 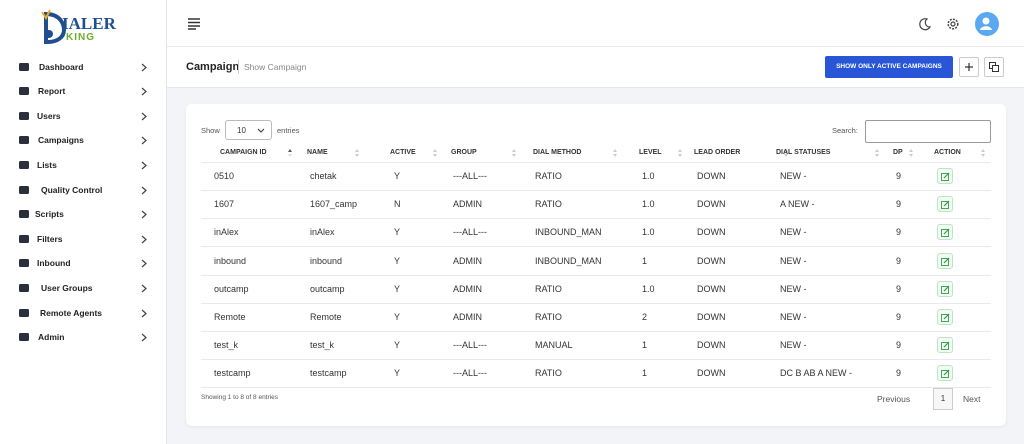 What do you see at coordinates (226, 345) in the screenshot?
I see `table-cell: test_k` at bounding box center [226, 345].